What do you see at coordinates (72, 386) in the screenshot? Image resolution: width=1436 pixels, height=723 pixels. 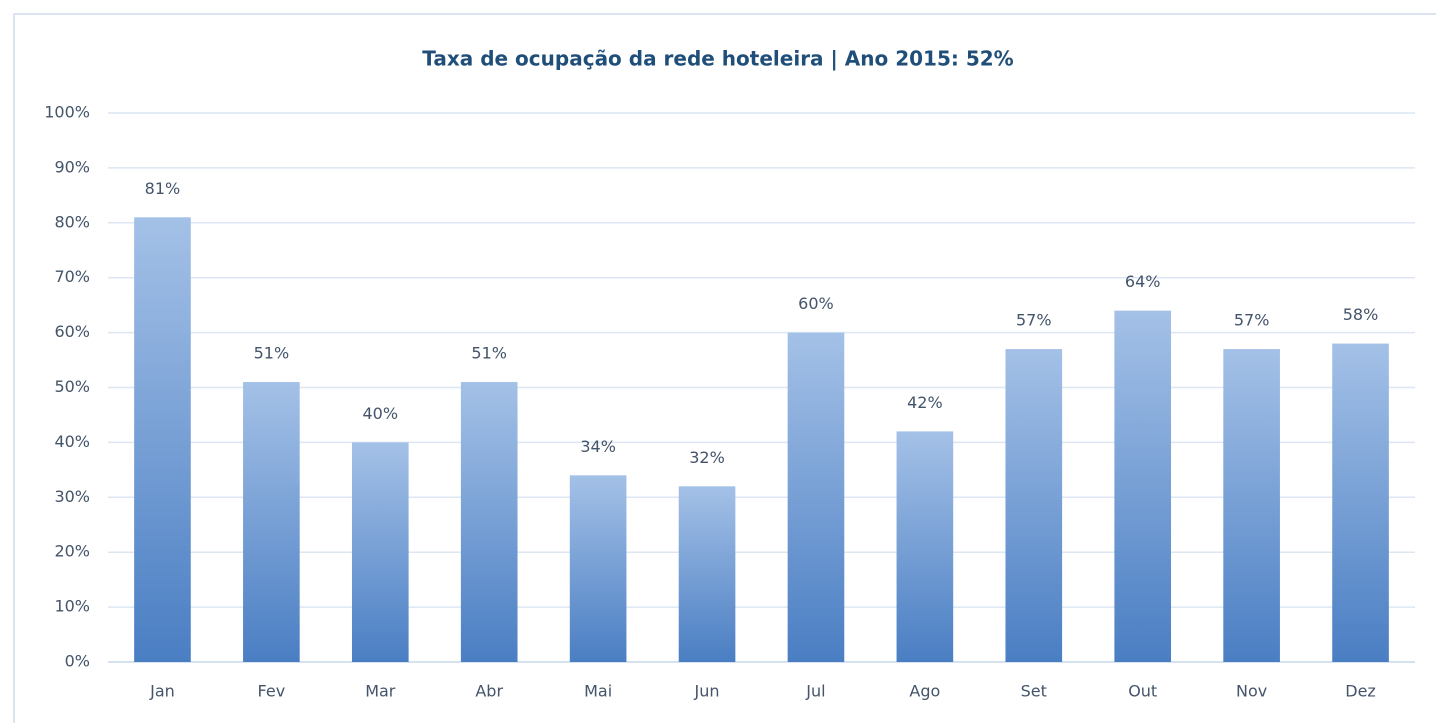 I see `y-tick-label: 50%` at bounding box center [72, 386].